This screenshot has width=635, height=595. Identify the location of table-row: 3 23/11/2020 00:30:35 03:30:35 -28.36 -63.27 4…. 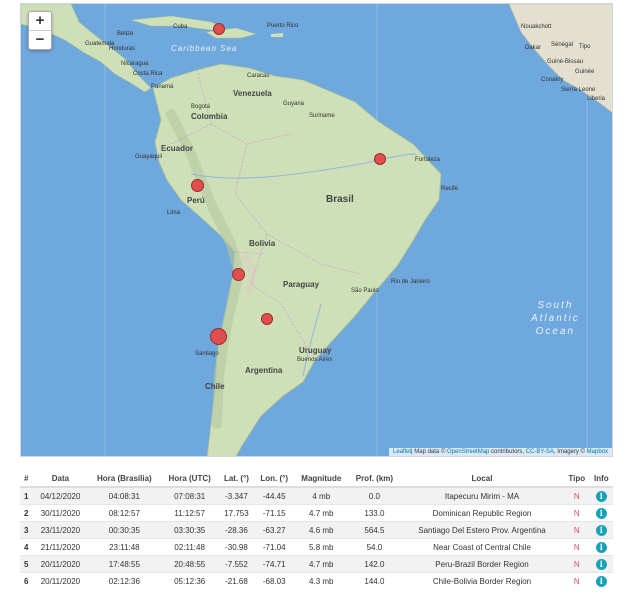
(316, 530).